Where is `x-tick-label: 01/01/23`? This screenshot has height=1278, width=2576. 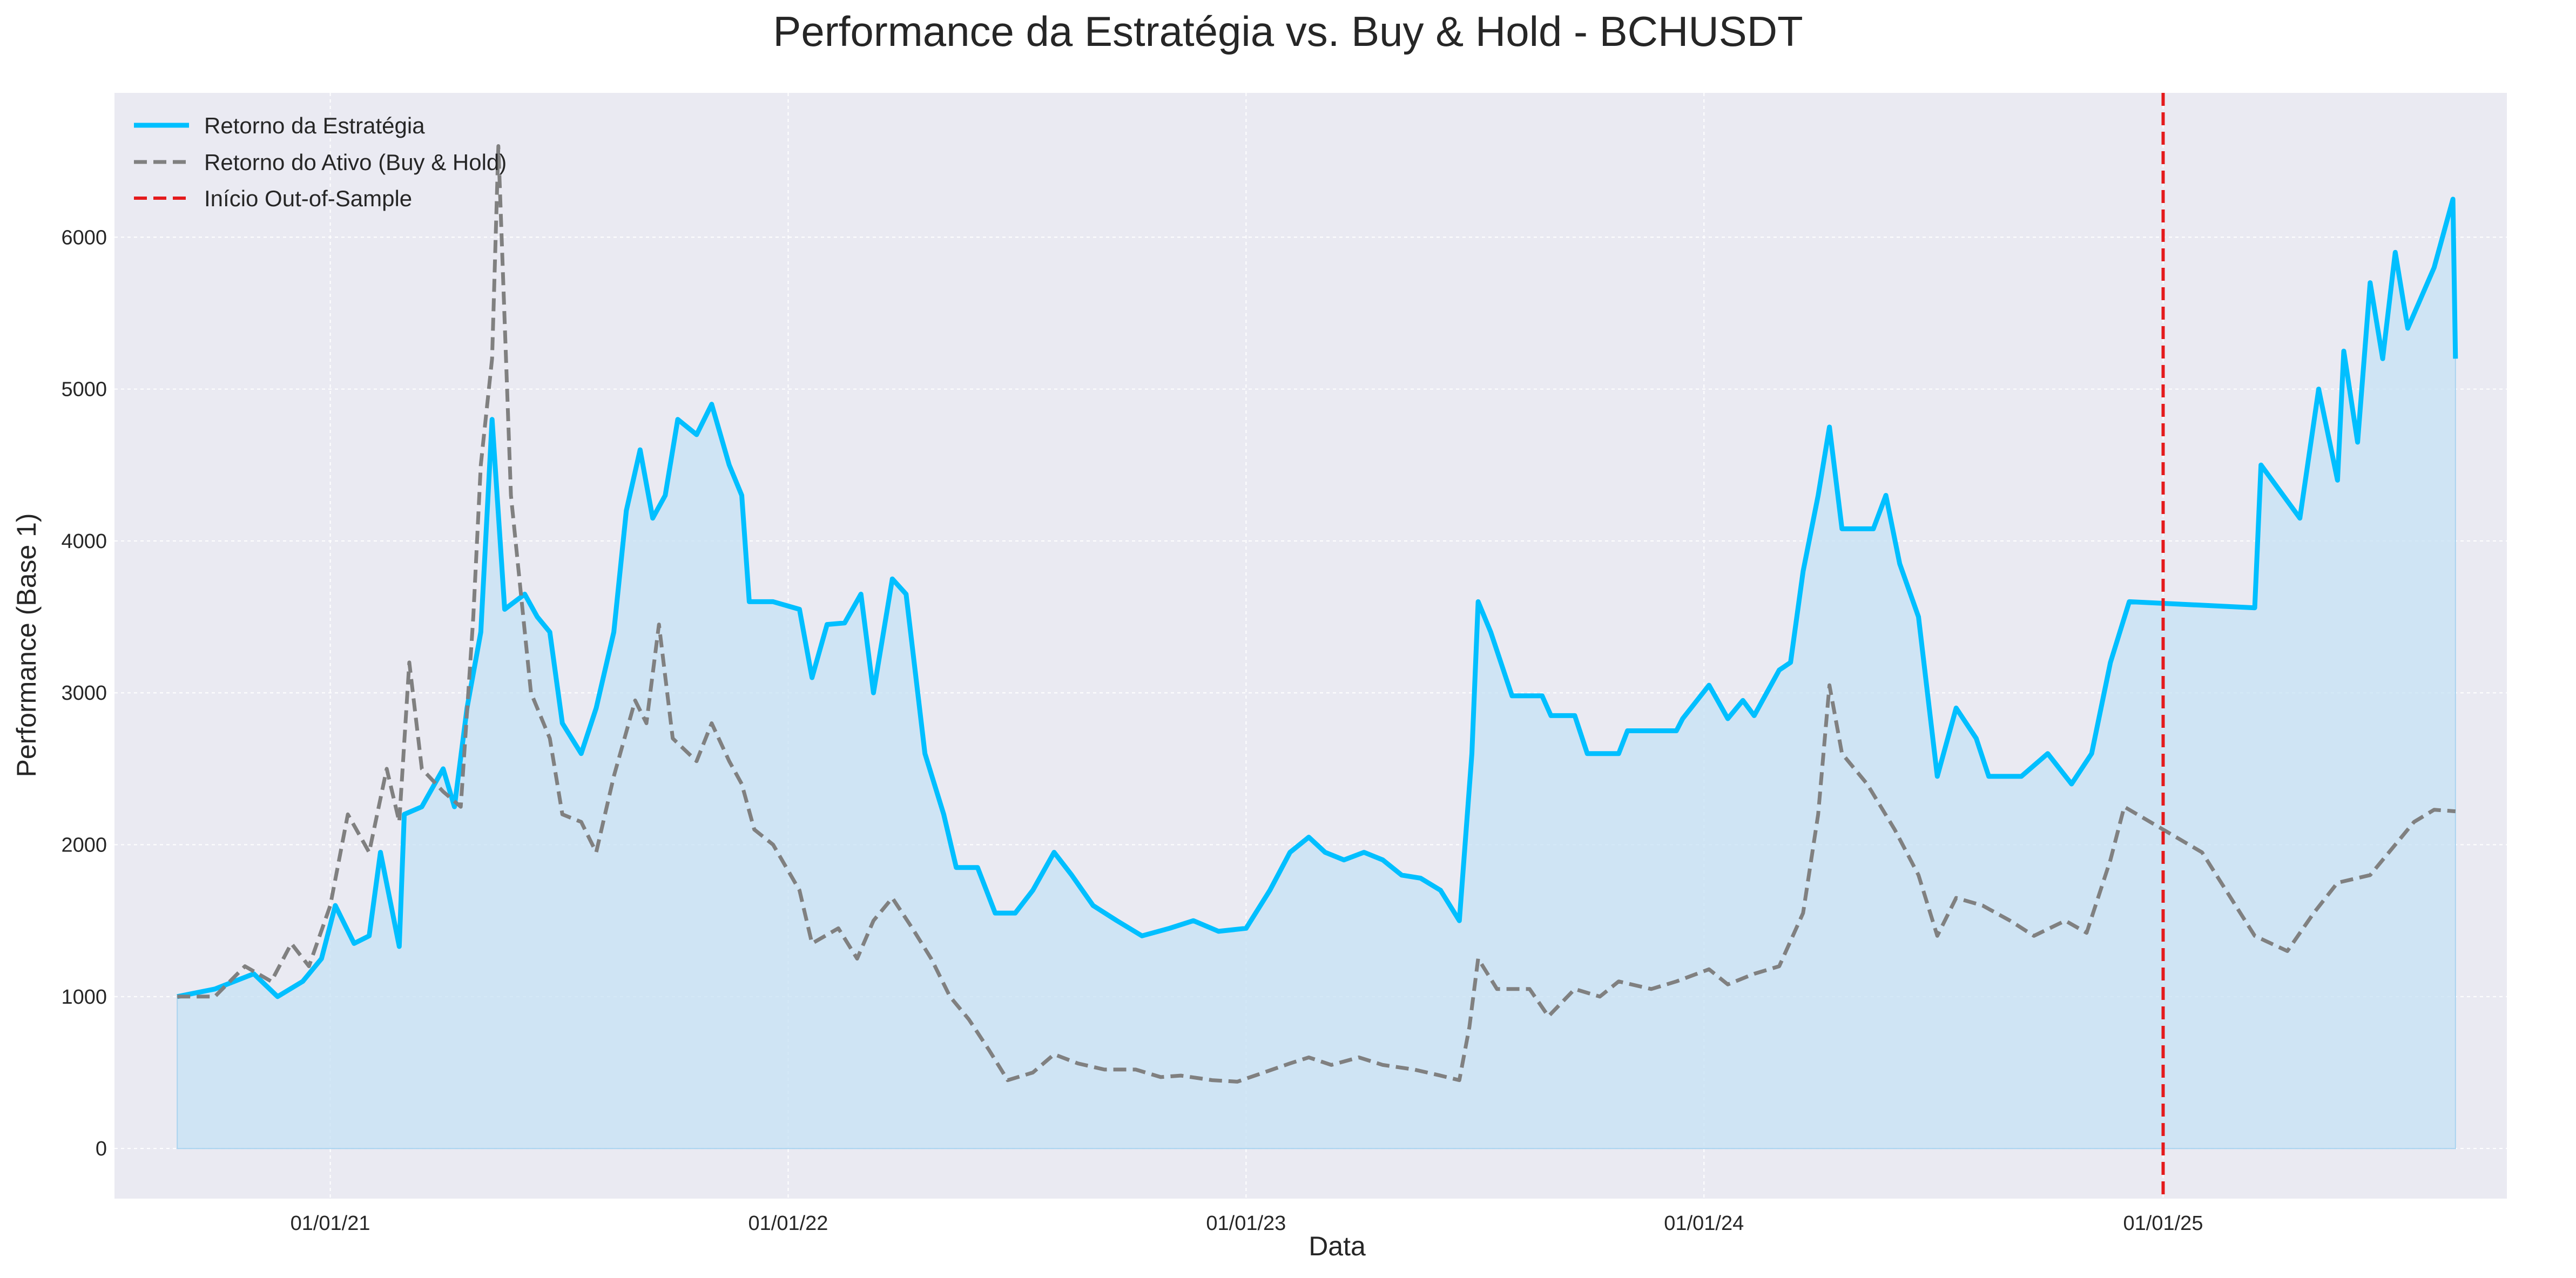
x-tick-label: 01/01/23 is located at coordinates (1246, 1223).